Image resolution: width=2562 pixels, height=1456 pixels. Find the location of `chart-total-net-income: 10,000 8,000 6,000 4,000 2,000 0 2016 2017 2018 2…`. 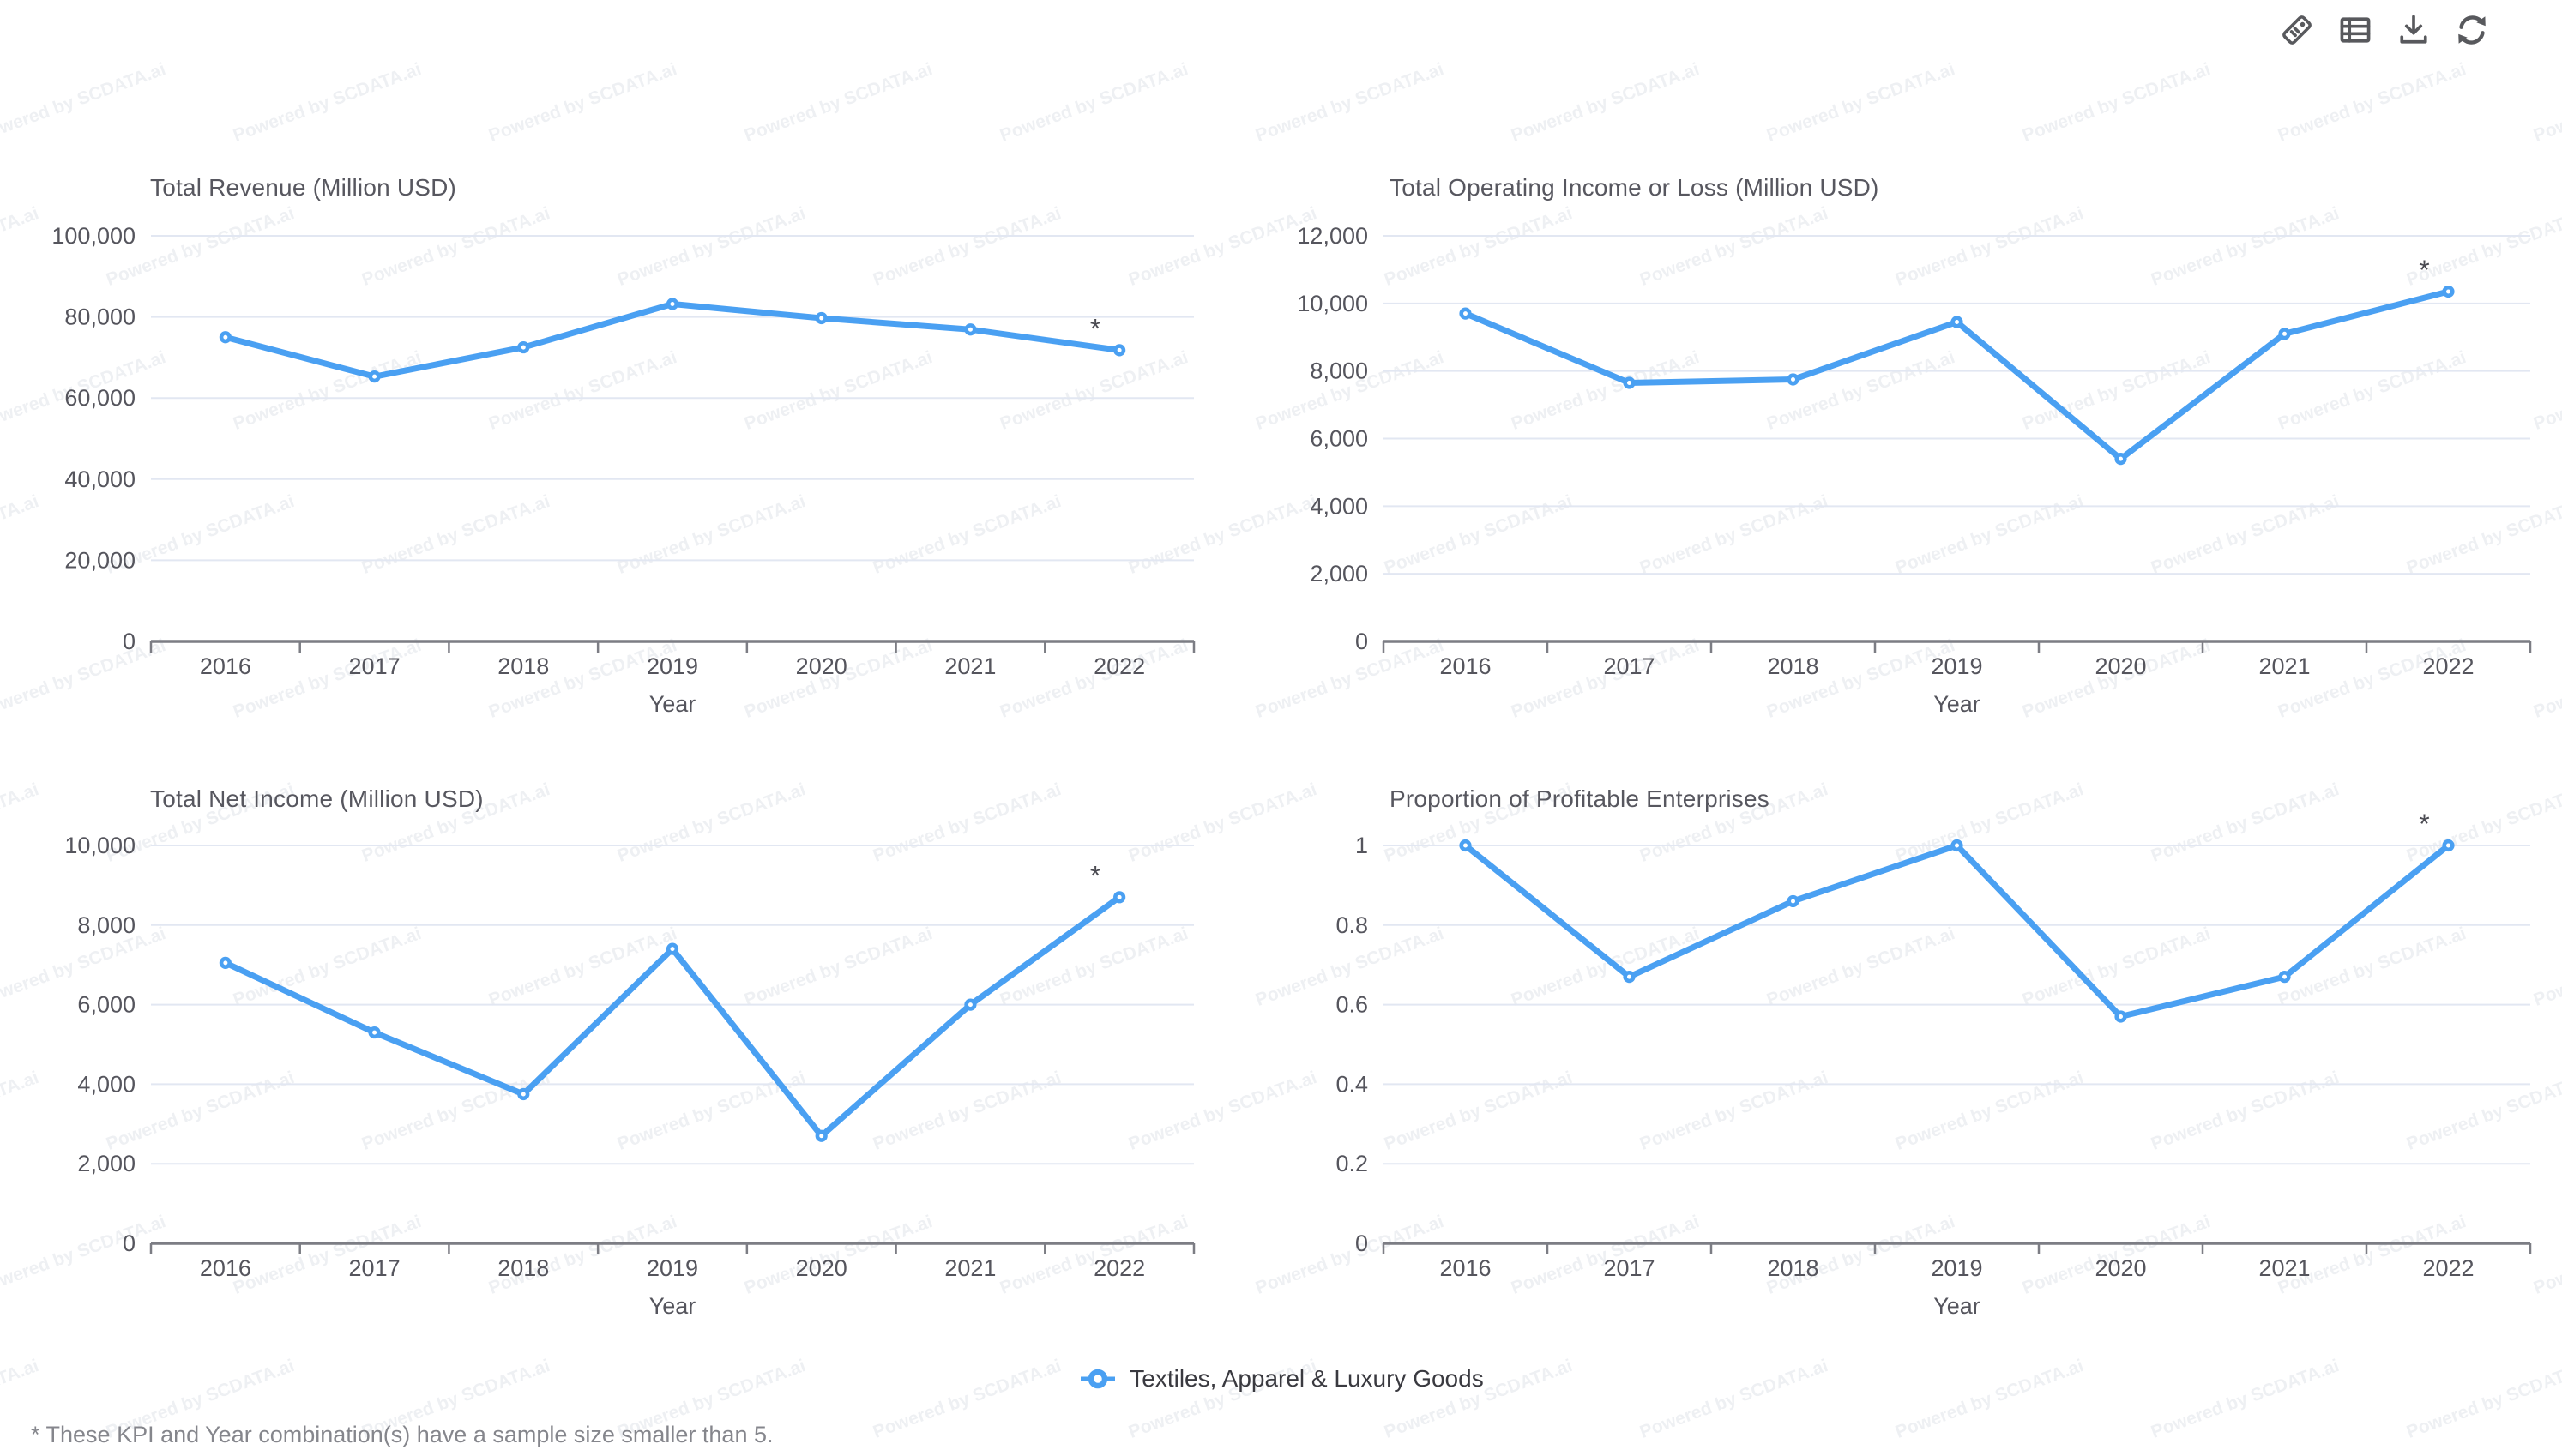

chart-total-net-income: 10,000 8,000 6,000 4,000 2,000 0 2016 2017 2018 2… is located at coordinates (630, 1076).